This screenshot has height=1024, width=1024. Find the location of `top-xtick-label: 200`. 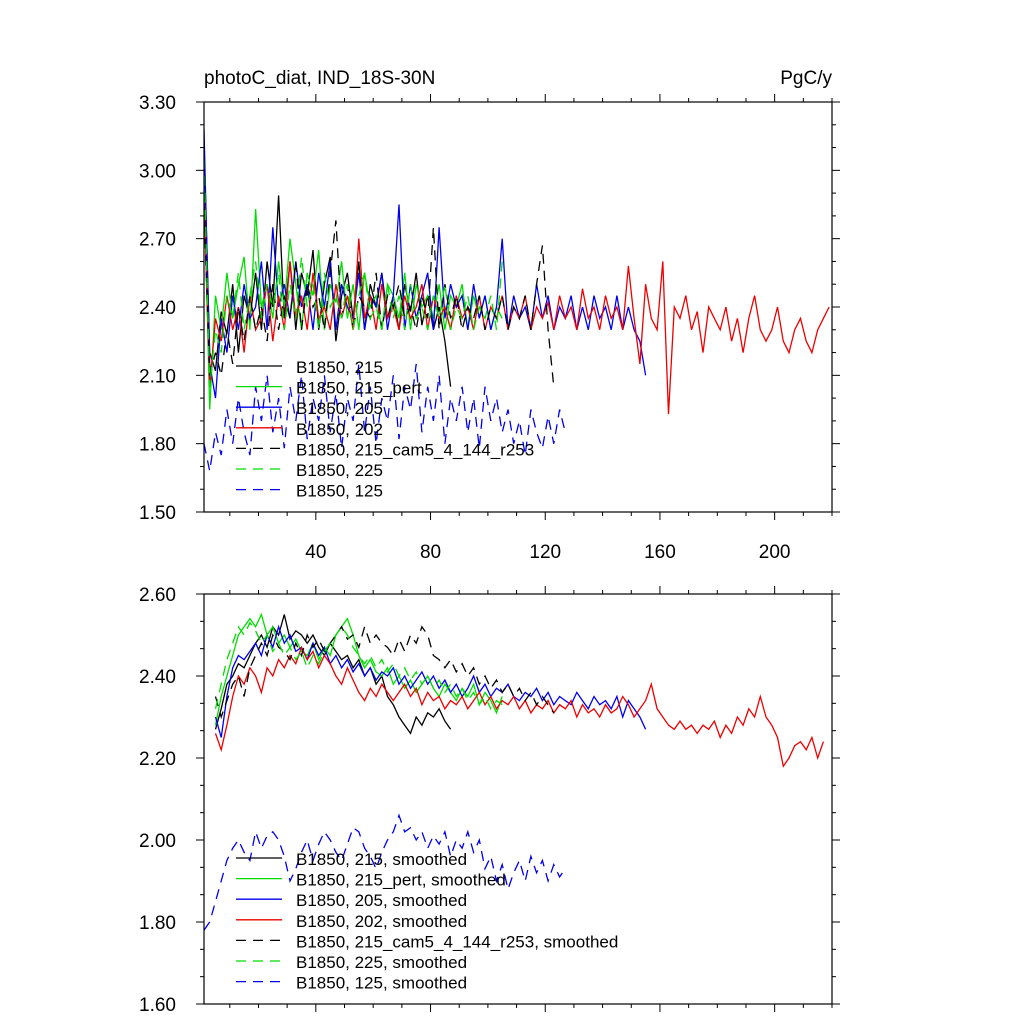

top-xtick-label: 200 is located at coordinates (775, 552).